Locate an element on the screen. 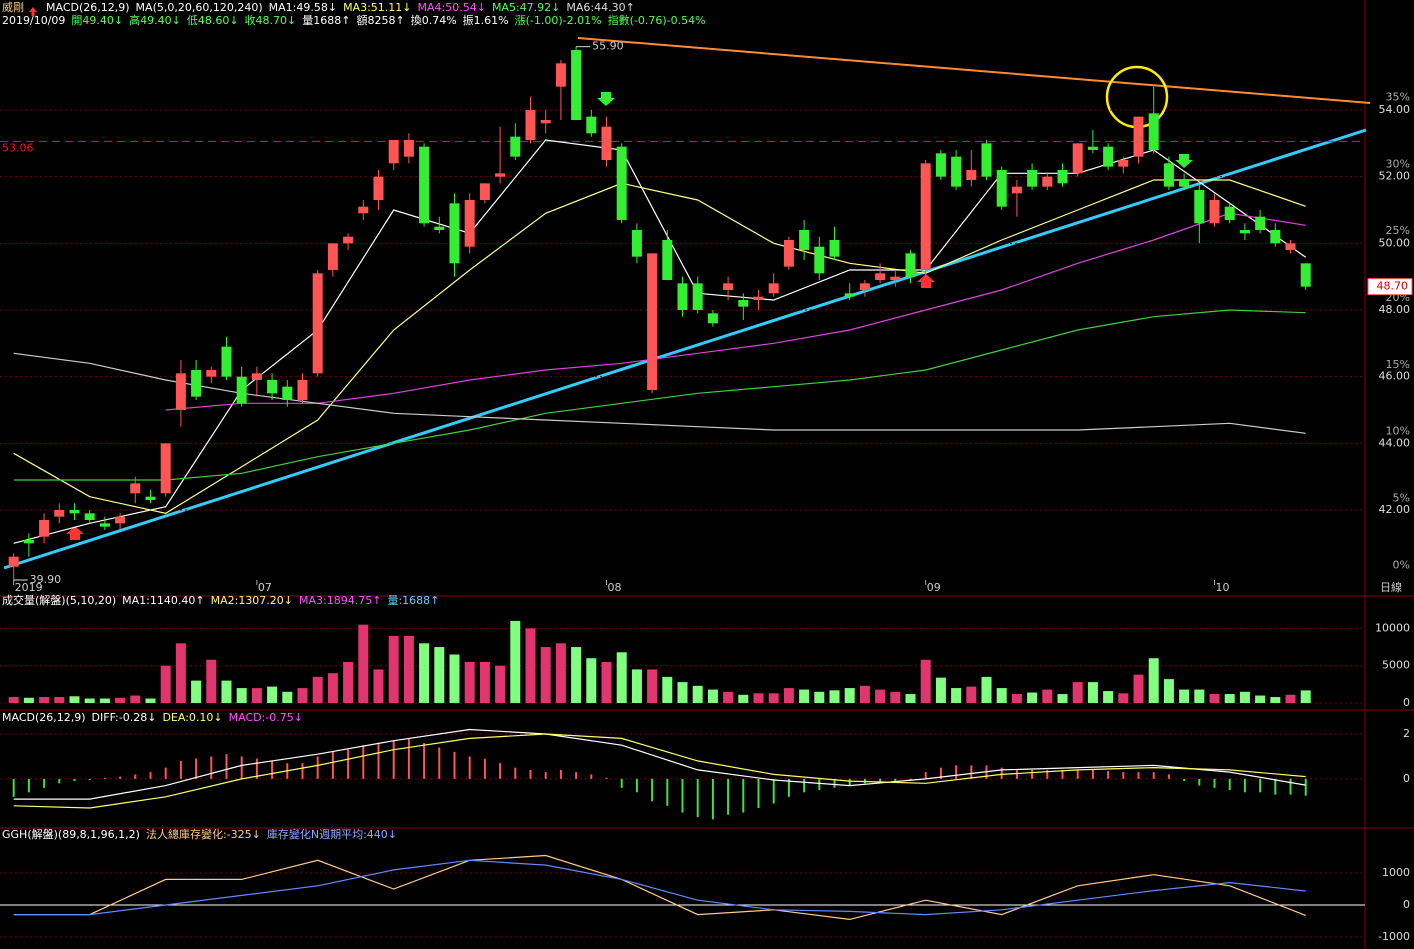 The width and height of the screenshot is (1414, 949). y-tick-label: 42.00 is located at coordinates (1395, 509).